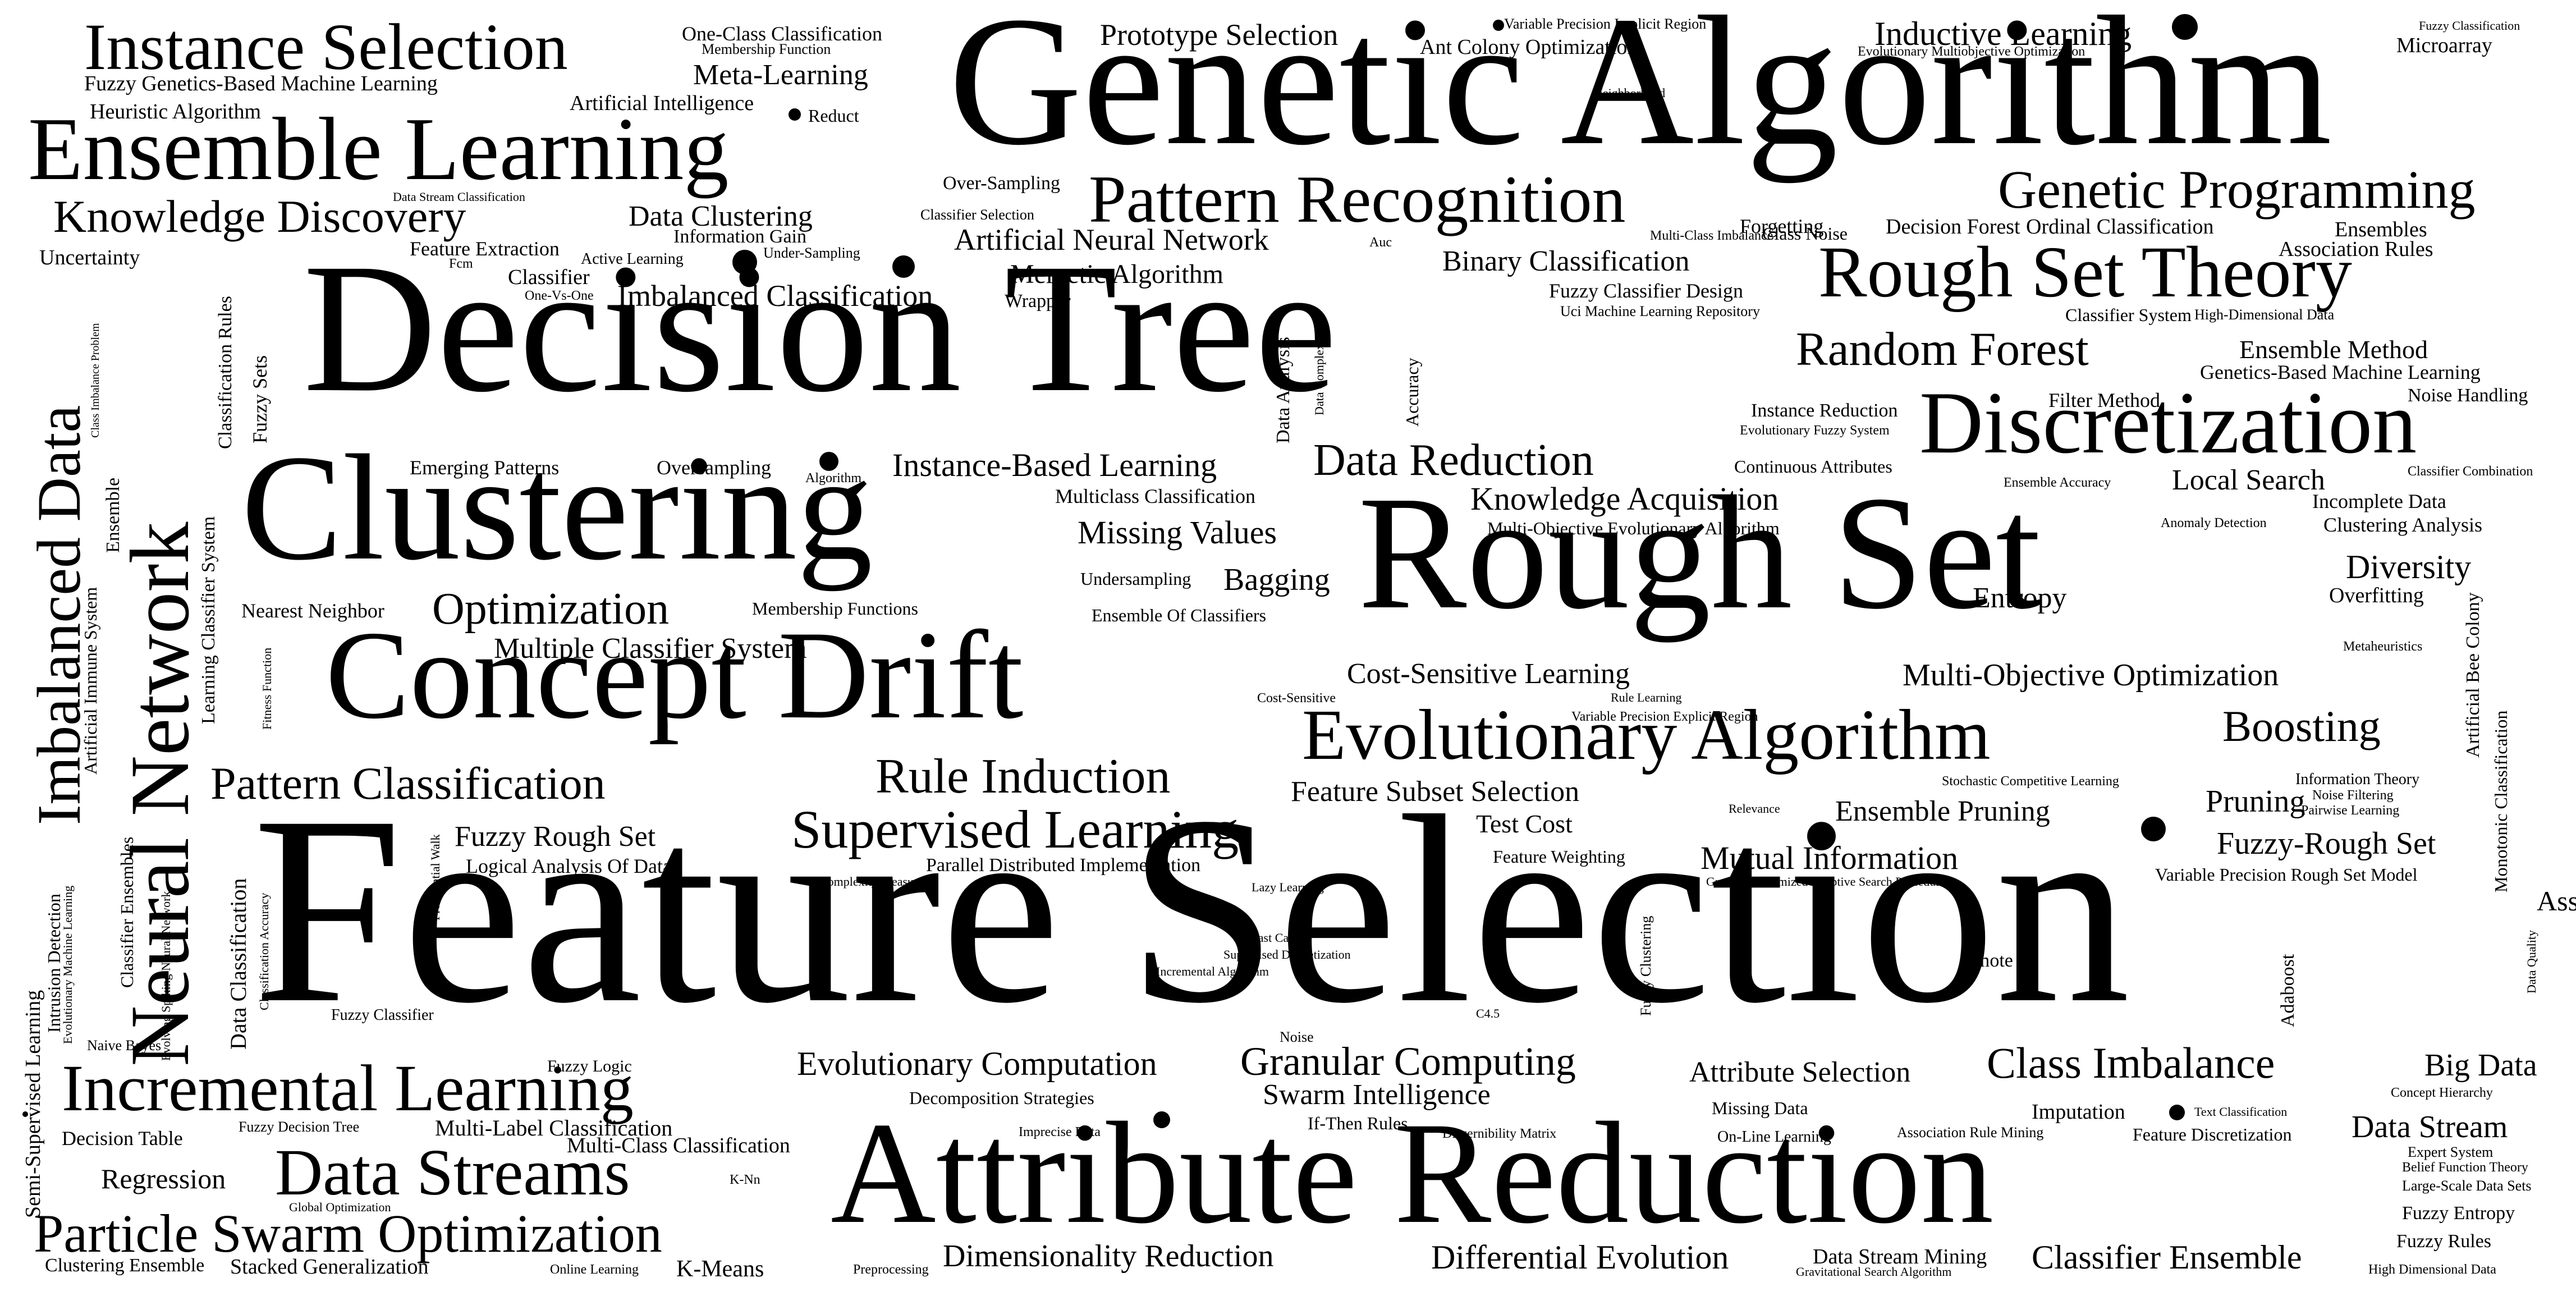 This screenshot has height=1305, width=2576. What do you see at coordinates (554, 1128) in the screenshot?
I see `word-cloud-term: Multi-Label Classification` at bounding box center [554, 1128].